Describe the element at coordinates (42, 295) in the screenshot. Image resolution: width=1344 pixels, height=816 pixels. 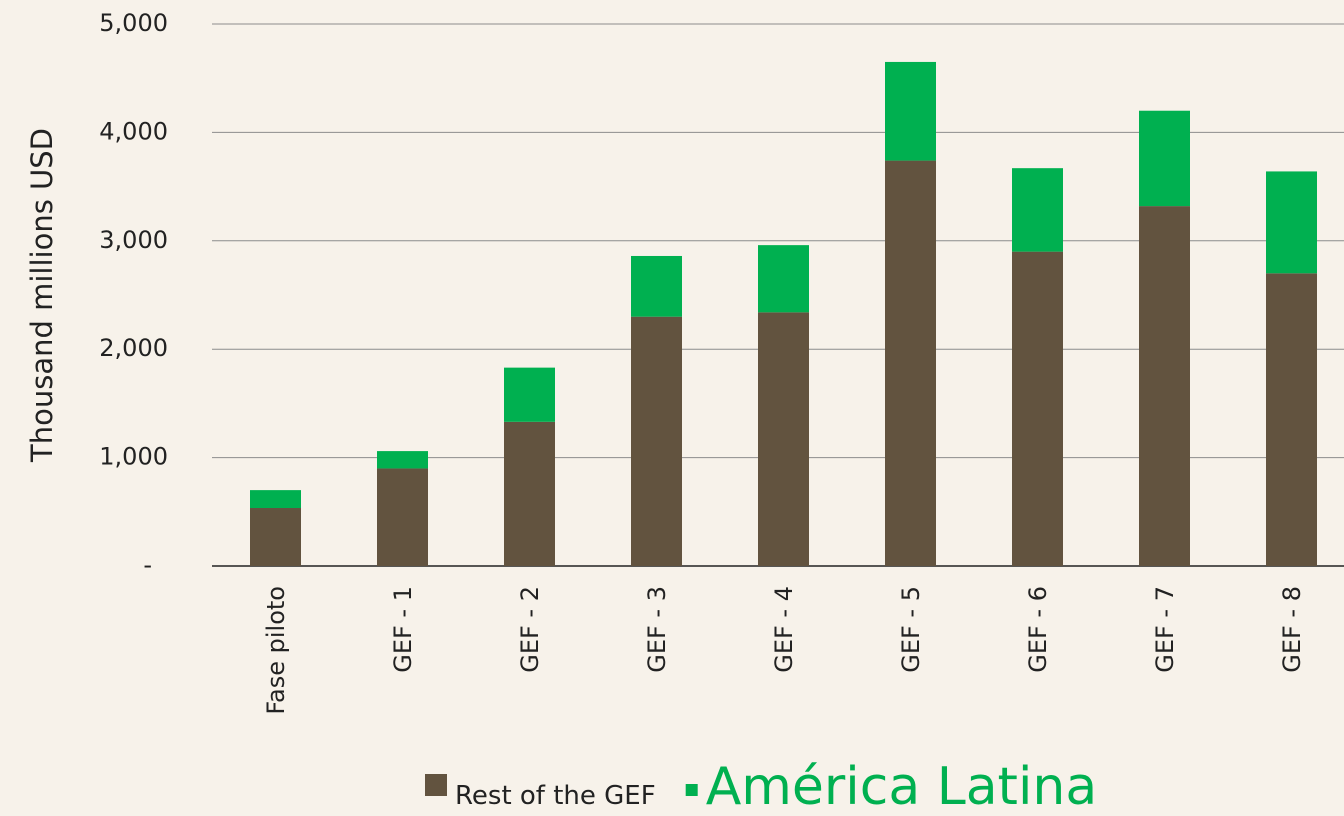
I see `y-axis-label: Thousand millions USD` at that location.